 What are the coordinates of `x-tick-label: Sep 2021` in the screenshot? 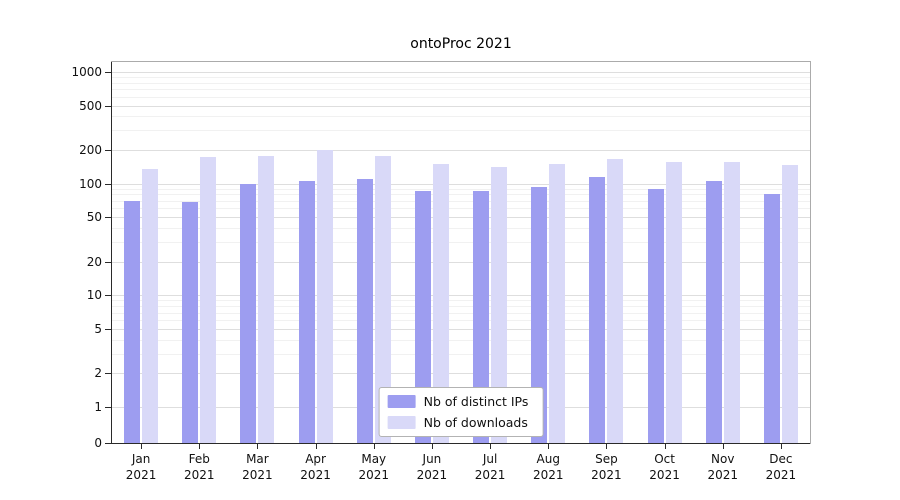 It's located at (606, 467).